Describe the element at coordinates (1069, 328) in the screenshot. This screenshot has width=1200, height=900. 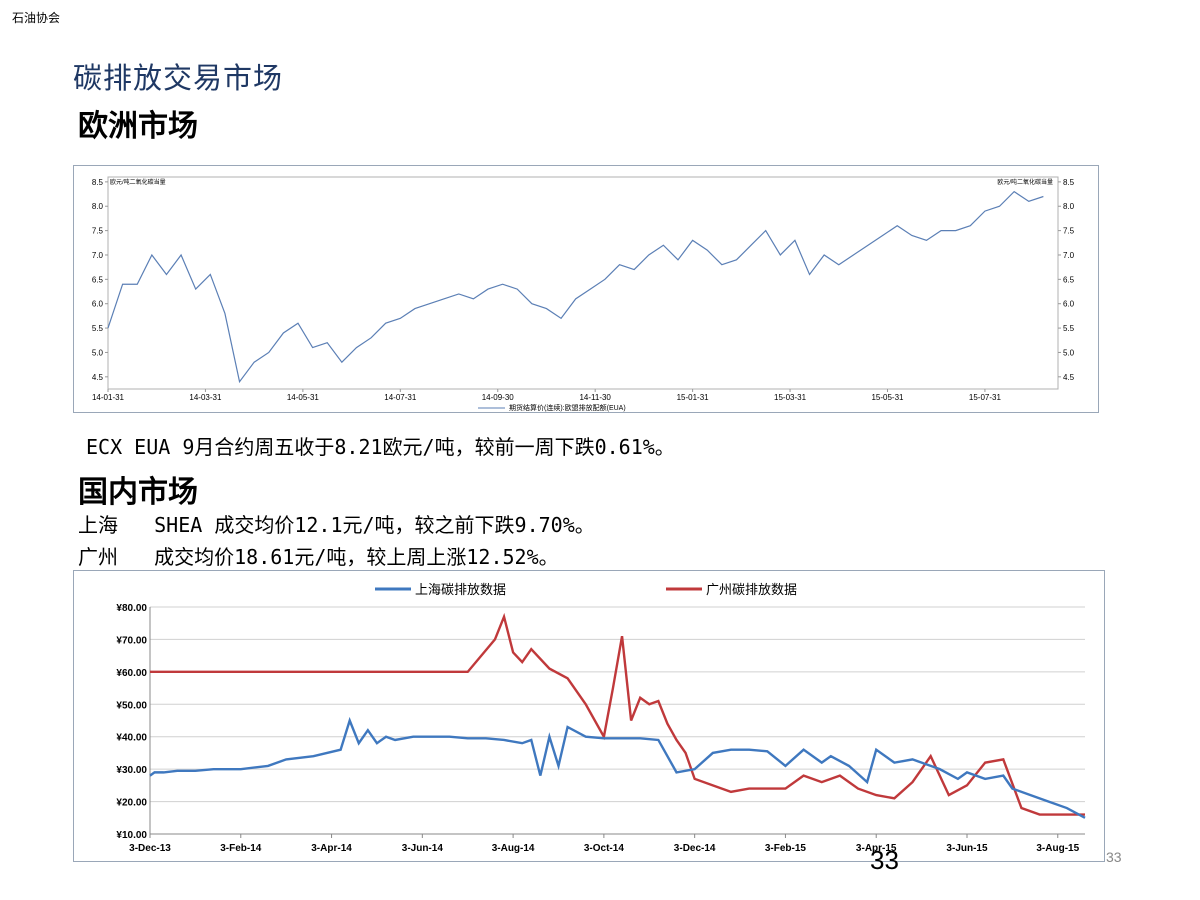
I see `eua-y-tick-right-6: 5.5` at that location.